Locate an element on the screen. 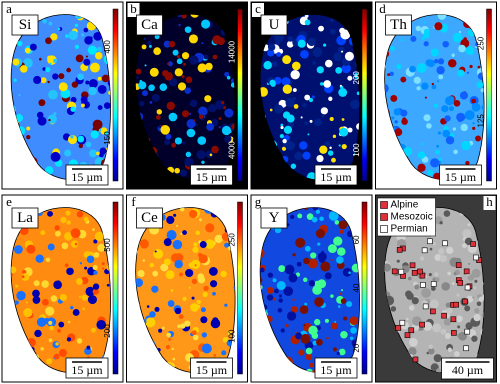  panel: 250 125 d Th 15 µm is located at coordinates (436, 95).